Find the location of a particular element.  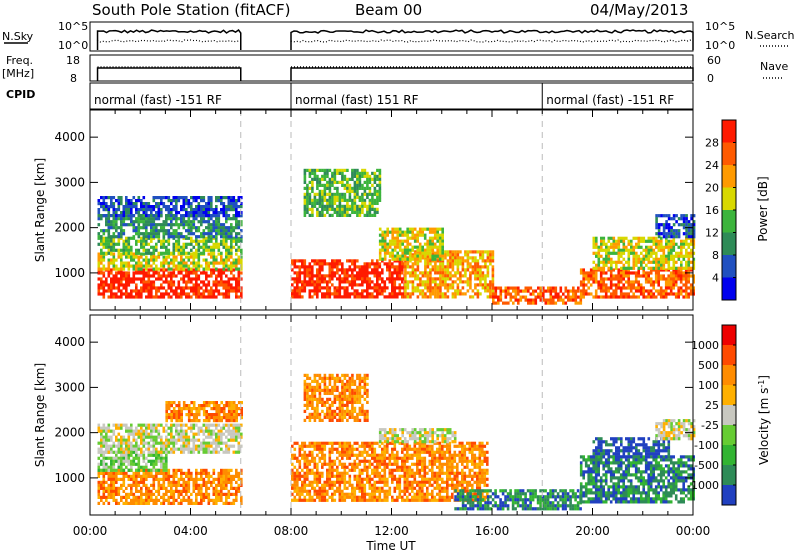

colorbar-tick-label: 4 is located at coordinates (715, 278).